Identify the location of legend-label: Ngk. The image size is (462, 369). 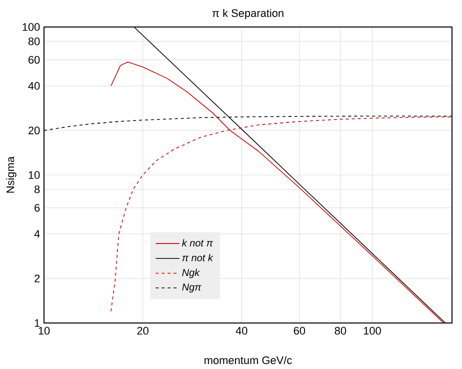
(191, 273).